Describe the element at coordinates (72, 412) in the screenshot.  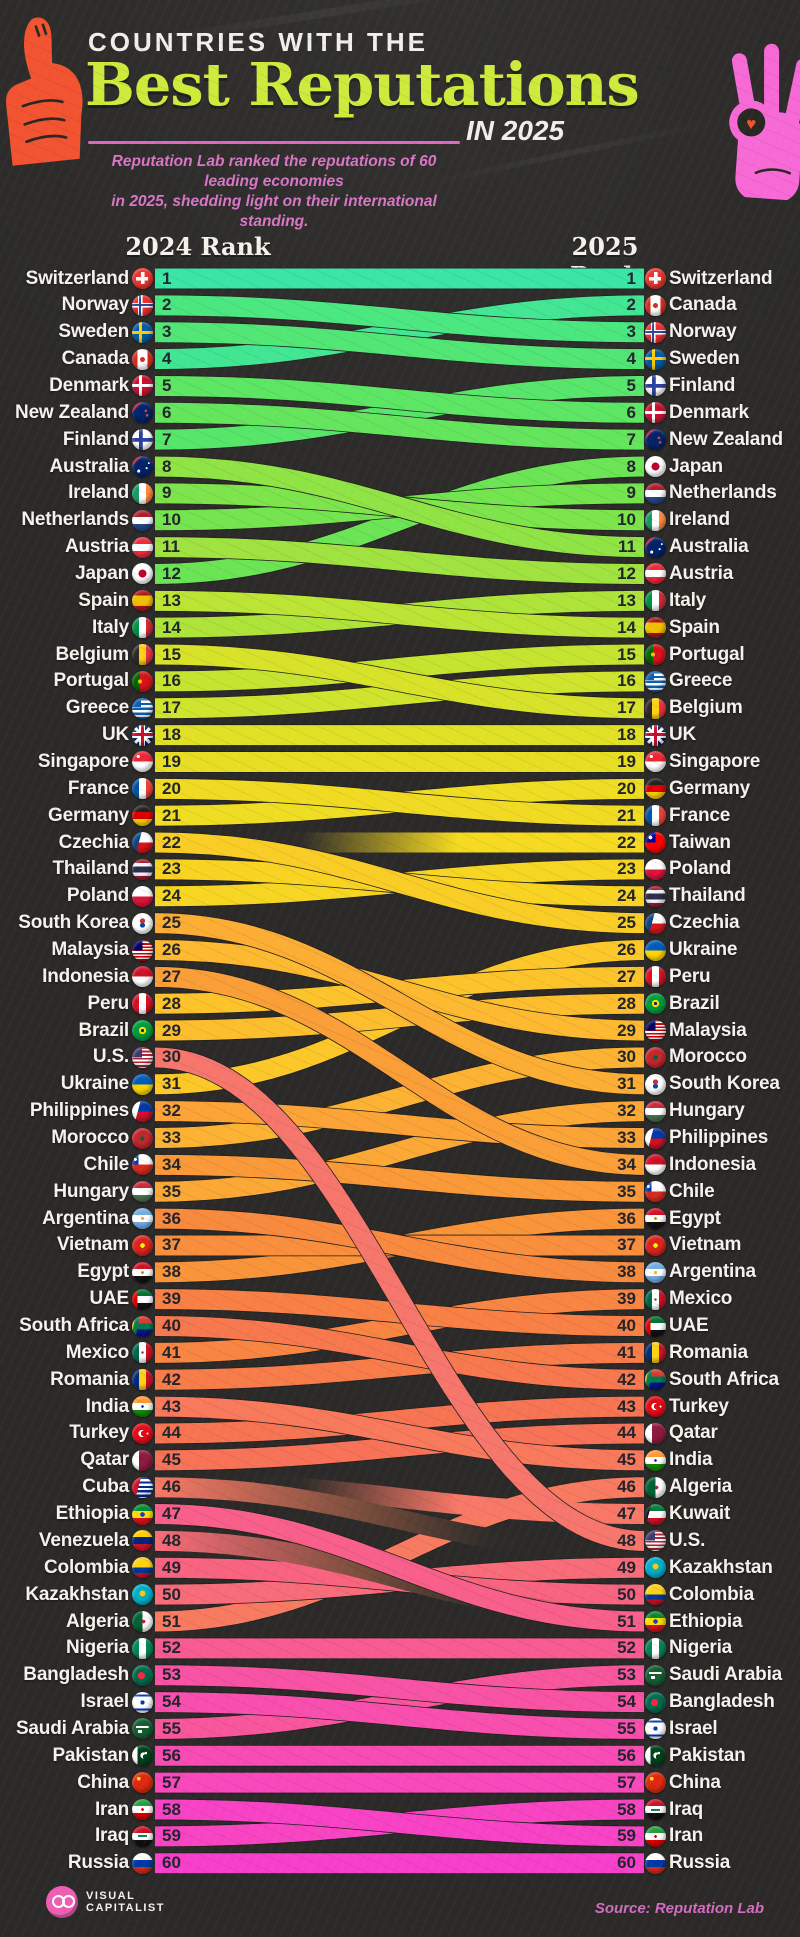
I see `country-label: New Zealand` at that location.